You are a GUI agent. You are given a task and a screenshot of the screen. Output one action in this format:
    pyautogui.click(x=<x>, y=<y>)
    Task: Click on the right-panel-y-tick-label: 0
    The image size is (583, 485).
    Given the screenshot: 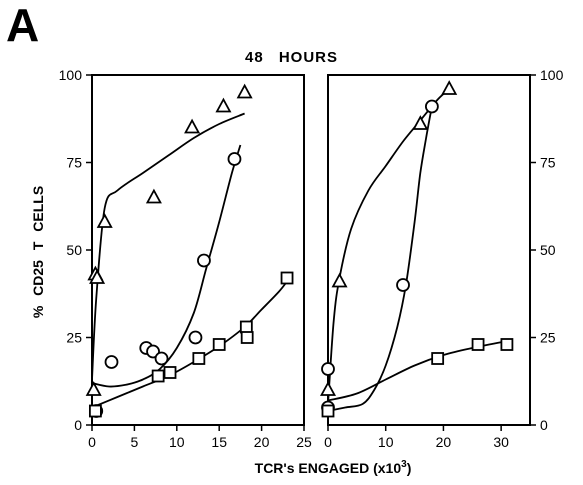 What is the action you would take?
    pyautogui.click(x=544, y=425)
    